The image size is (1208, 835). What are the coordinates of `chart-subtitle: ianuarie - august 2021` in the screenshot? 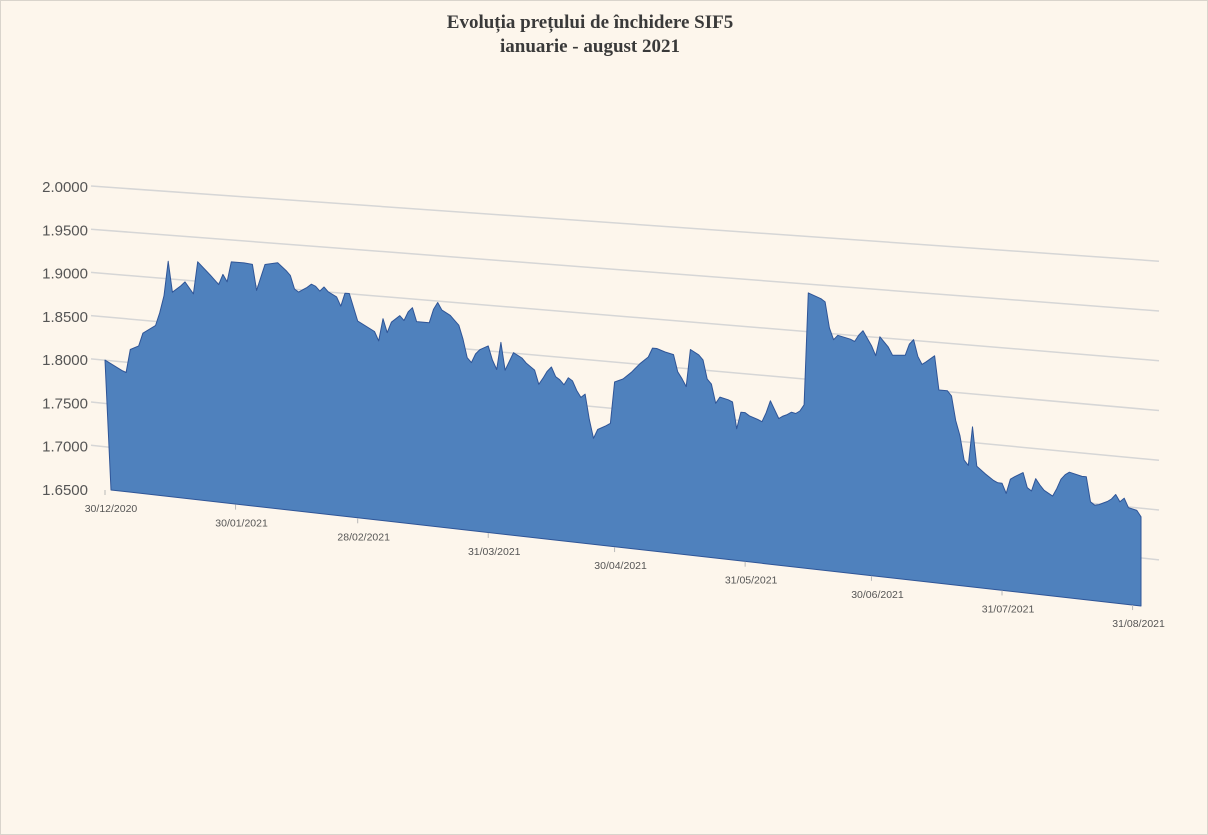 It's located at (590, 46).